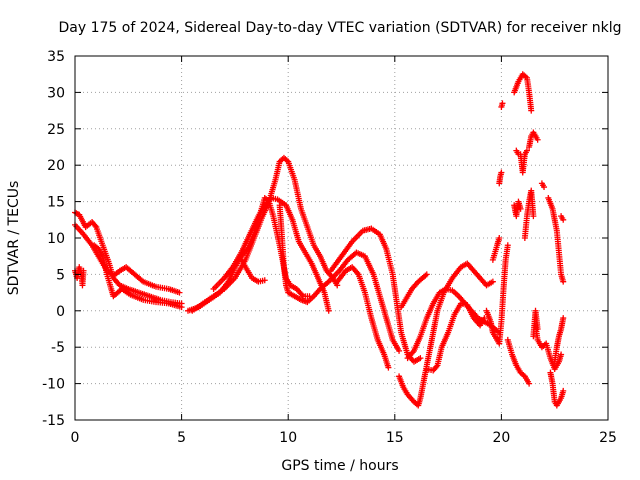 The width and height of the screenshot is (640, 480). What do you see at coordinates (56, 203) in the screenshot?
I see `y-tick-label: 15` at bounding box center [56, 203].